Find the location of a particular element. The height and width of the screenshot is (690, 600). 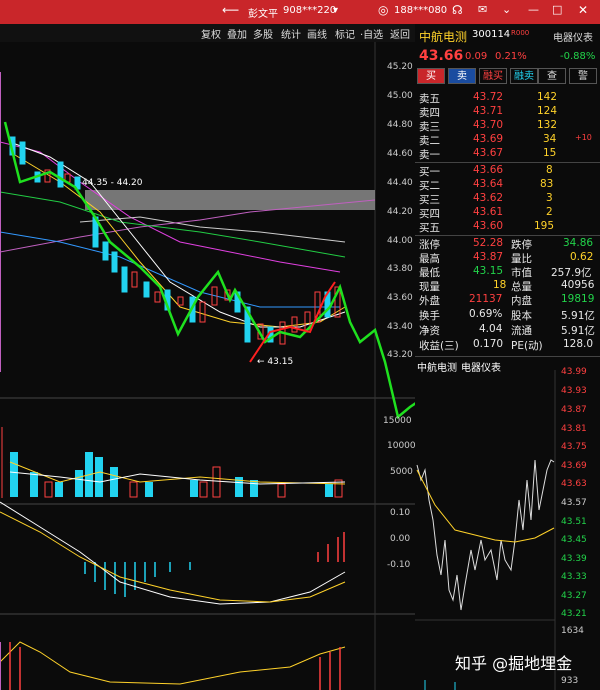

chart-toolbar: 复权 叠加 多股 统计 画线 标记 ·自选 返回 is located at coordinates (207, 33).